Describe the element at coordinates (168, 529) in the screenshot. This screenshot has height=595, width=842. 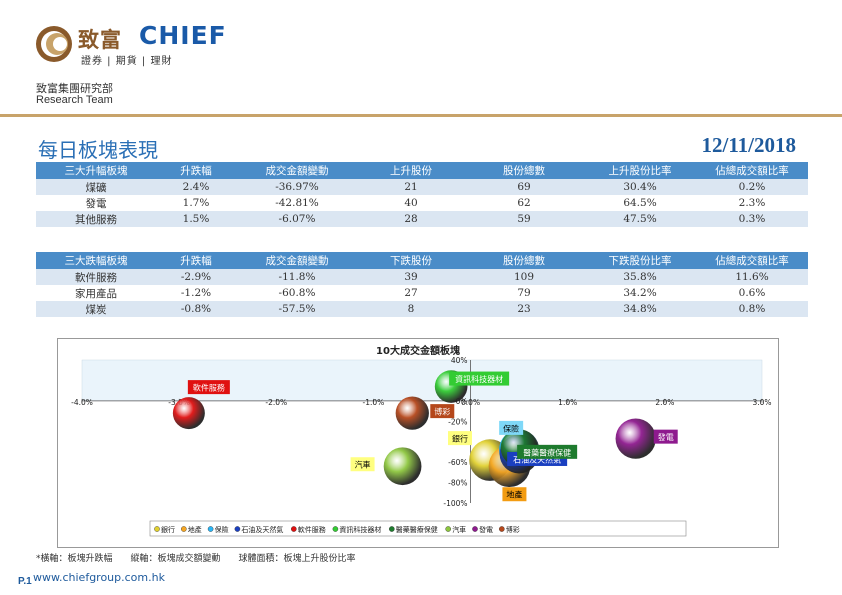
I see `legend-label: 銀行` at that location.